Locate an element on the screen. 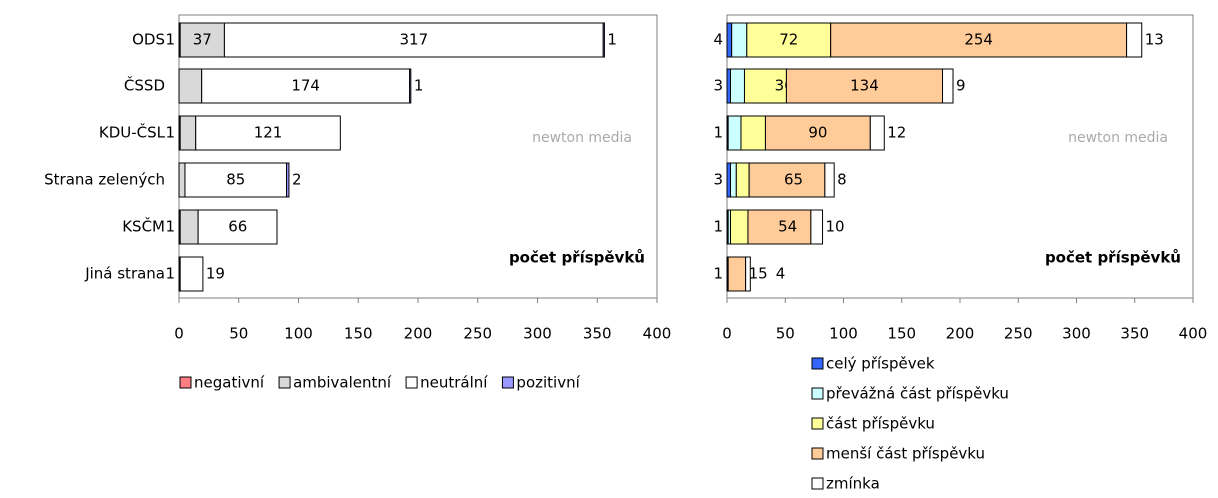 Image resolution: width=1218 pixels, height=498 pixels. data-label: 65 is located at coordinates (793, 180).